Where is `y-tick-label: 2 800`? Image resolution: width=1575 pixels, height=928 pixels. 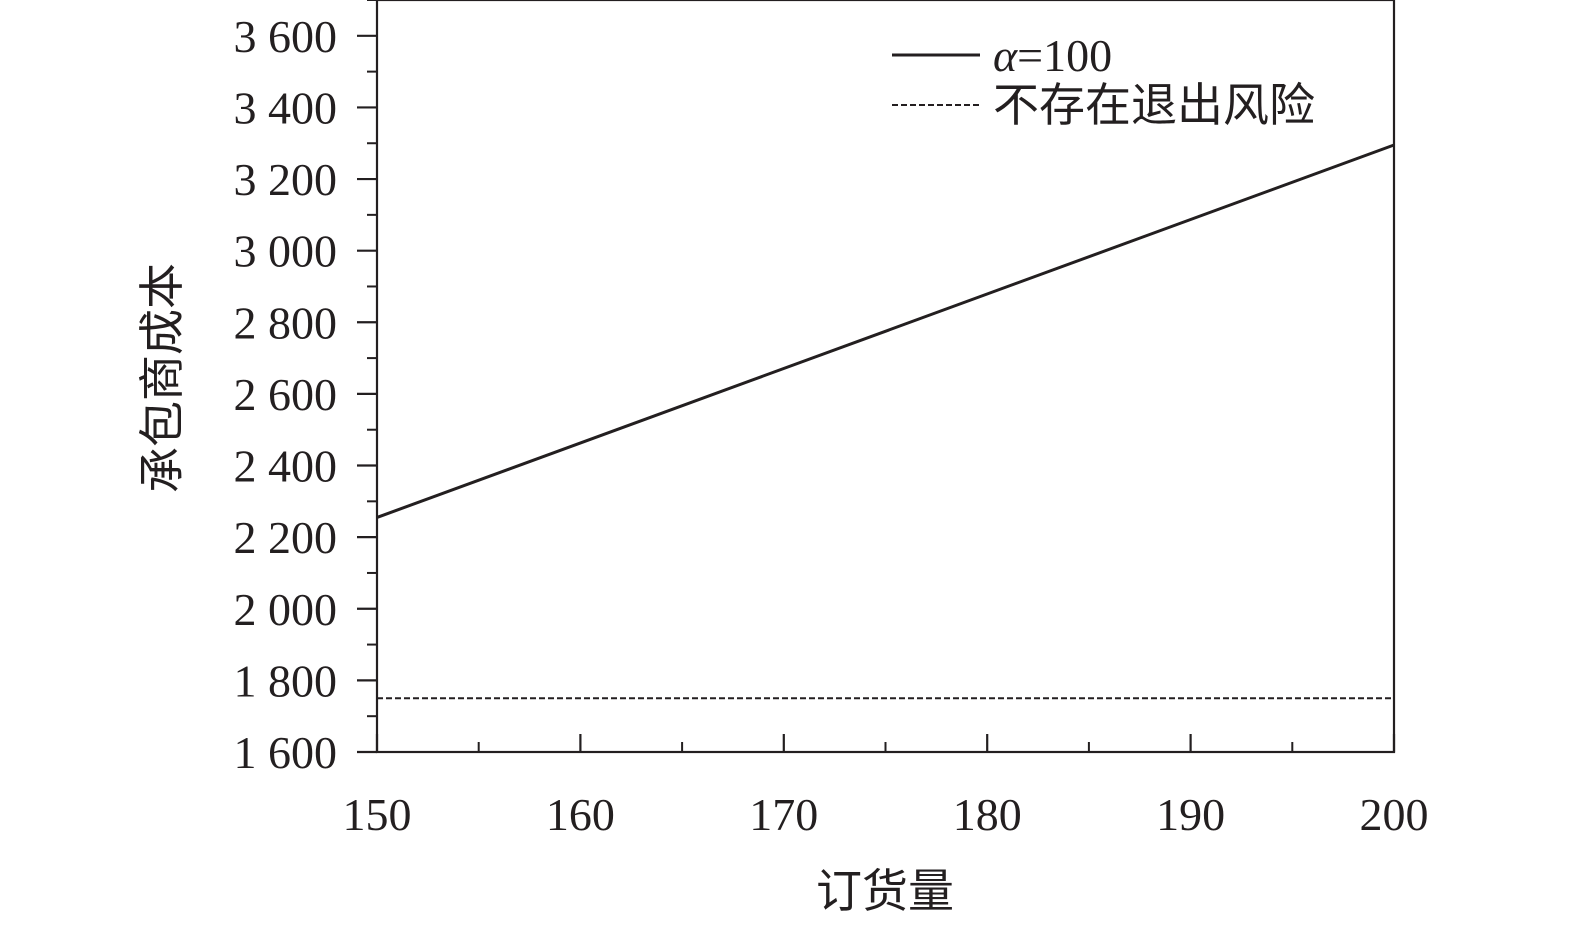 y-tick-label: 2 800 is located at coordinates (286, 322).